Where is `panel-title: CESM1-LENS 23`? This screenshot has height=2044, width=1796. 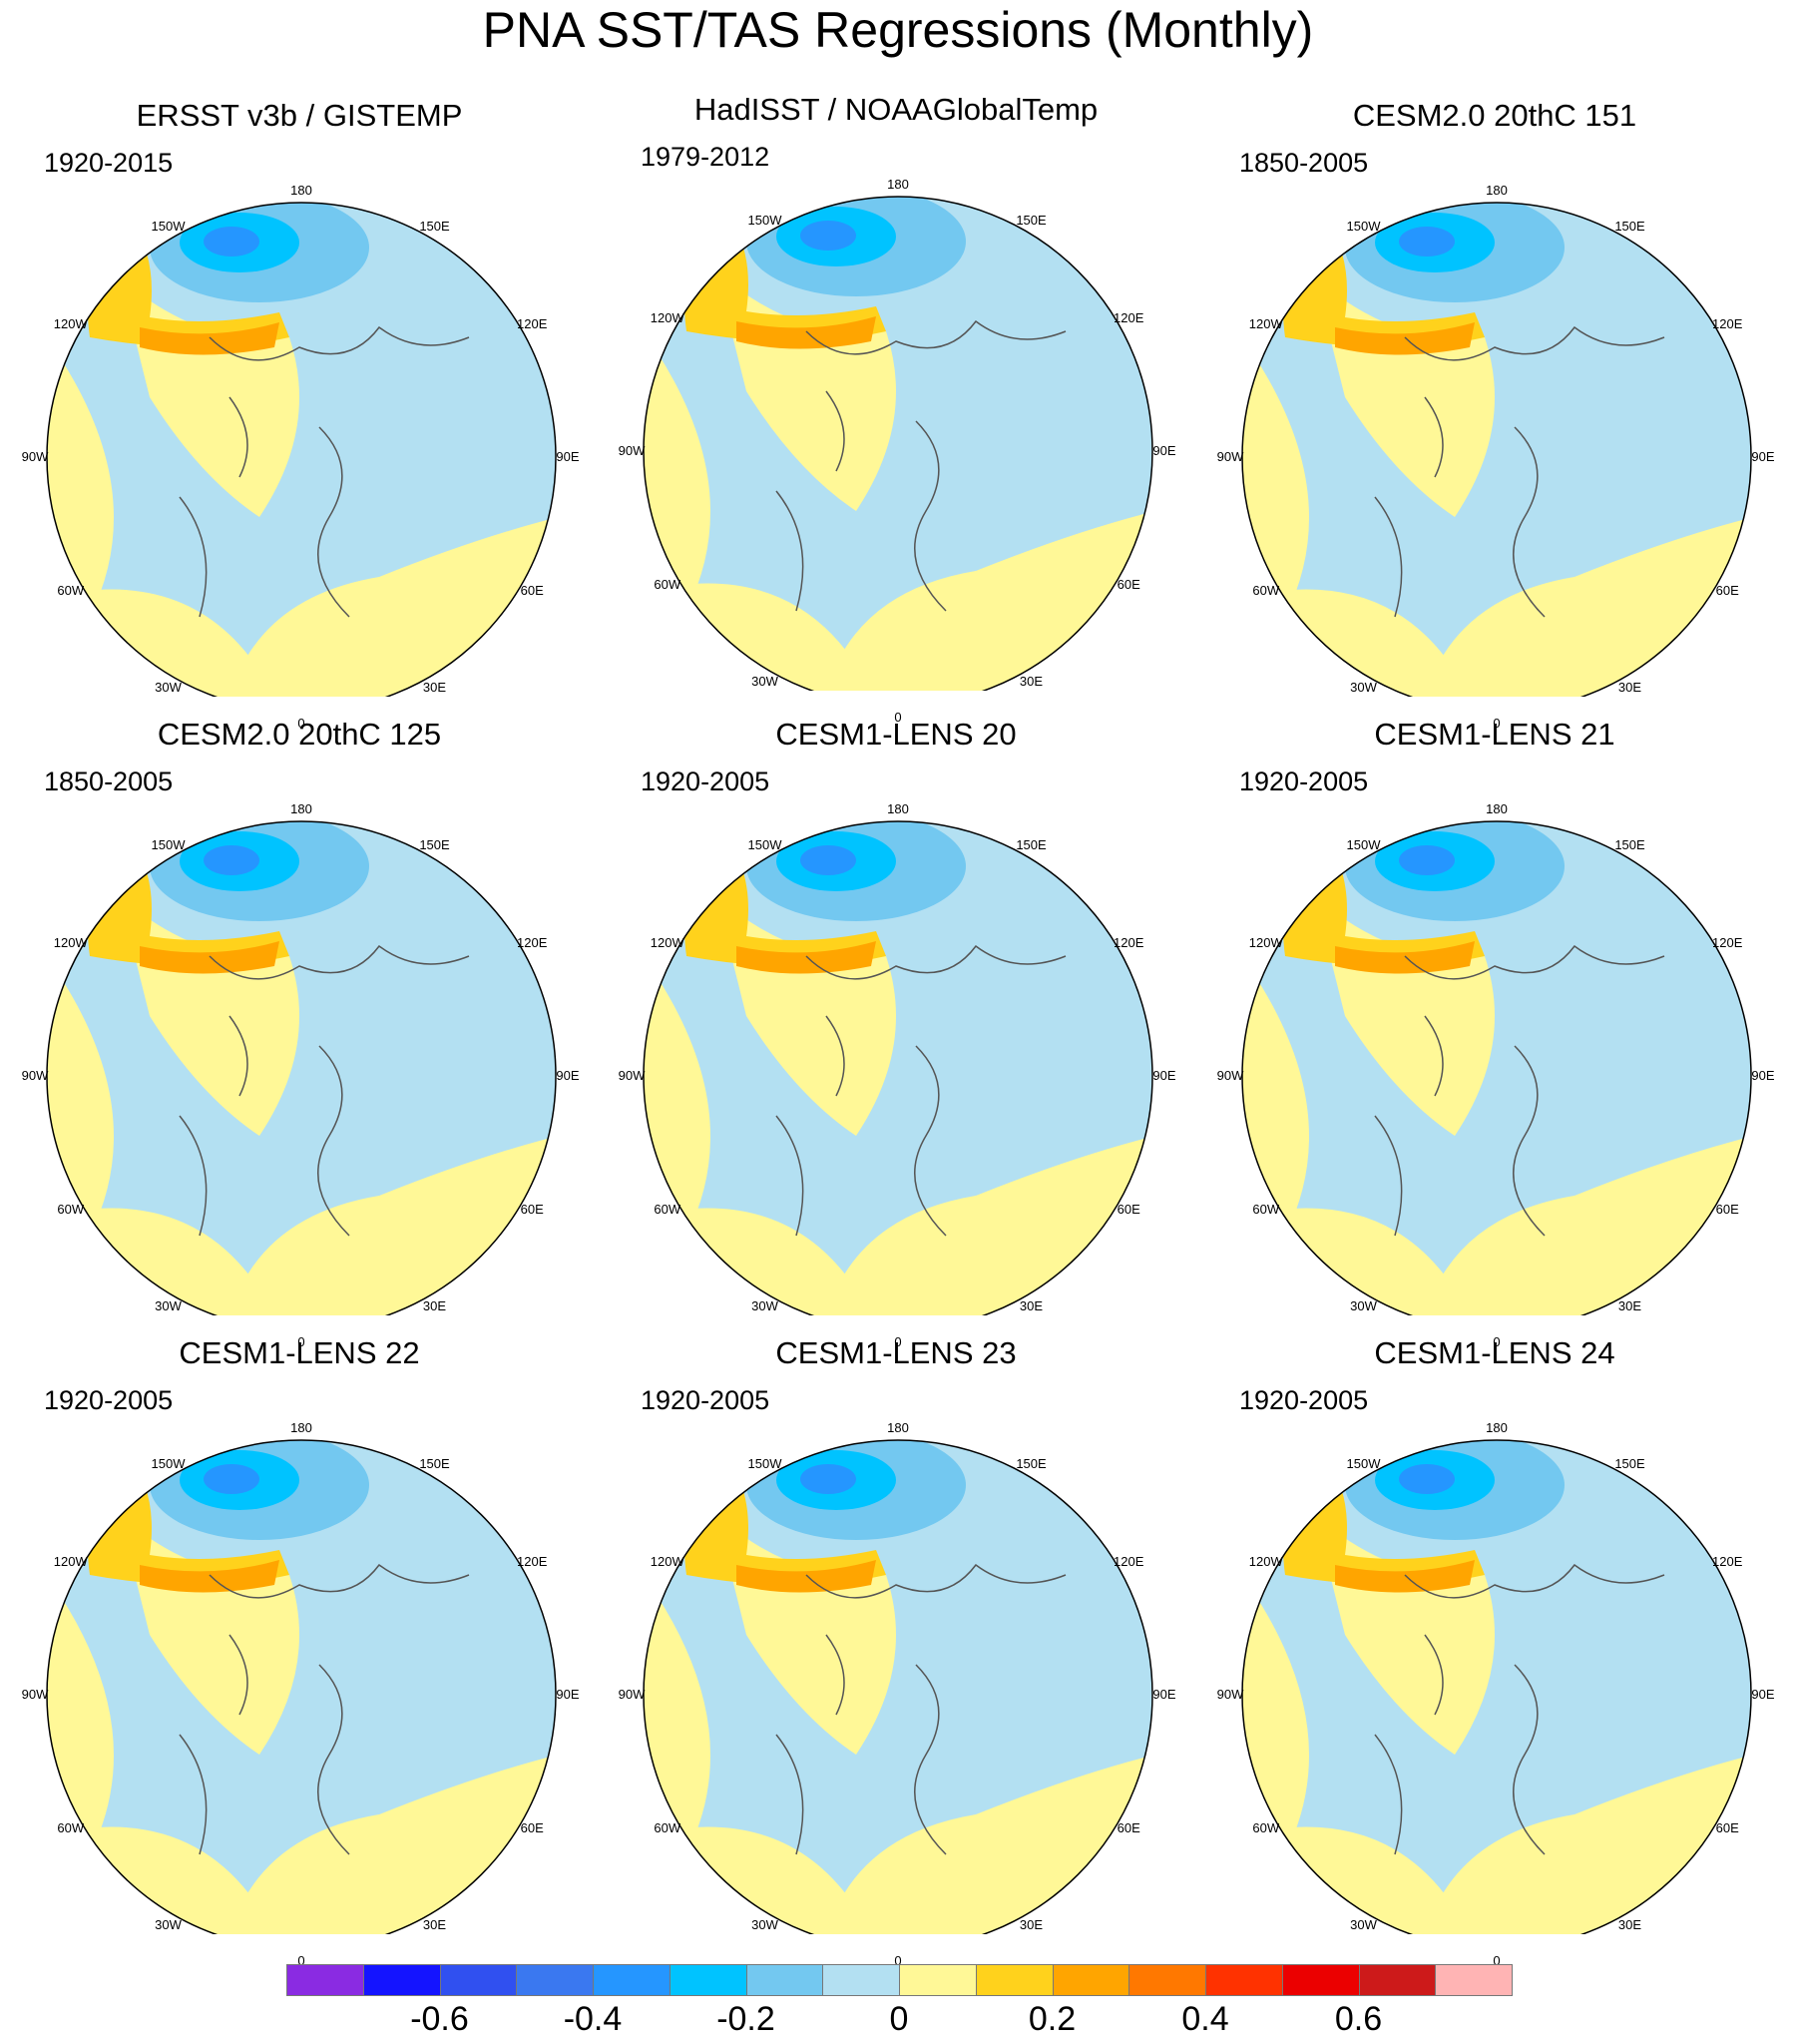
panel-title: CESM1-LENS 23 is located at coordinates (896, 1352).